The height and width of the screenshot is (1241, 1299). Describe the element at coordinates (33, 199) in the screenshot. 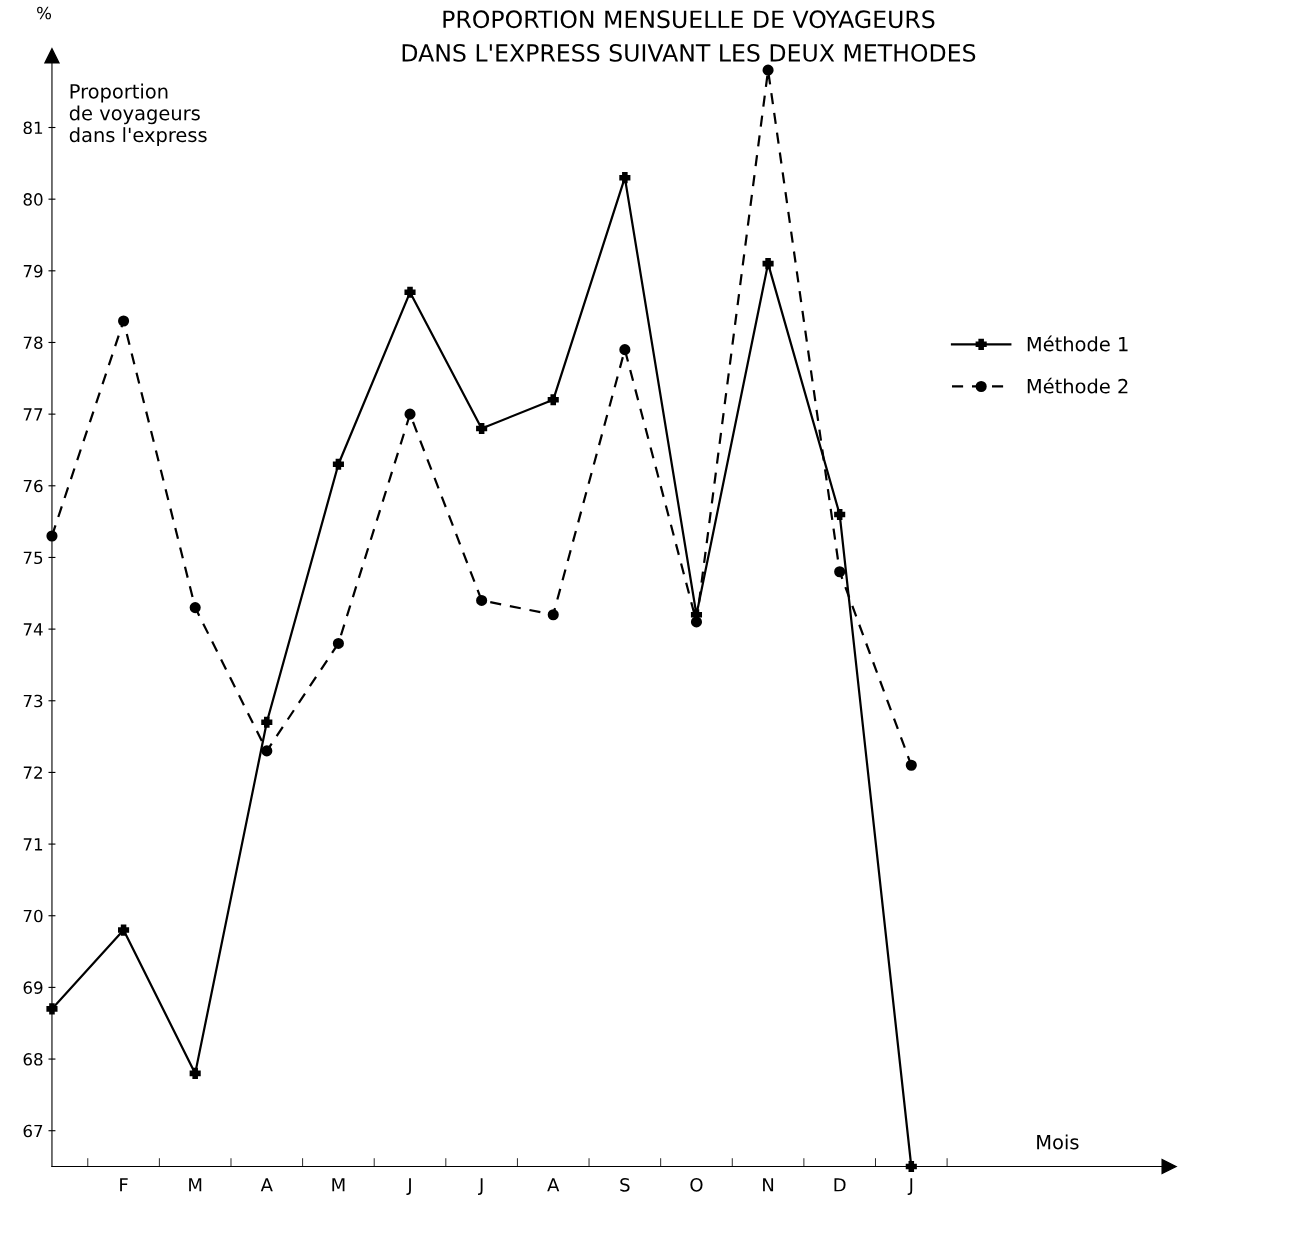

I see `y-tick-label: 80` at that location.